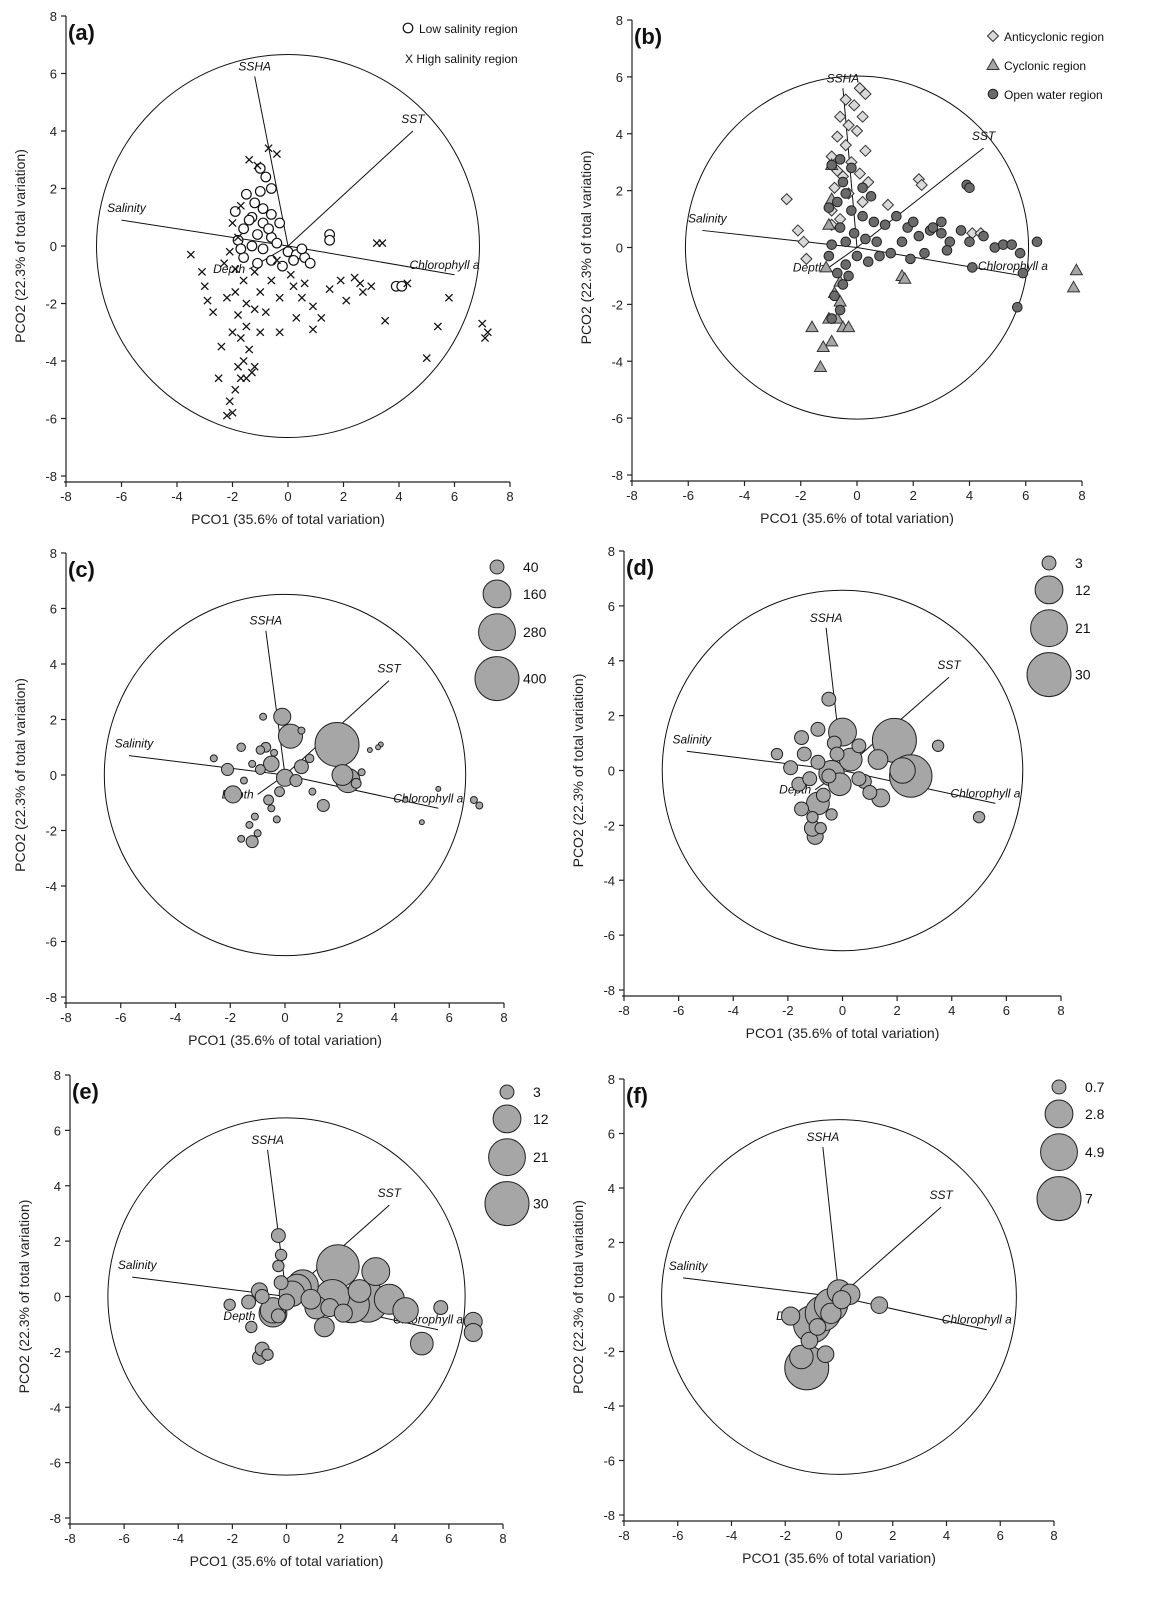 The height and width of the screenshot is (1602, 1150). What do you see at coordinates (1045, 66) in the screenshot?
I see `legend-label: Cyclonic region` at bounding box center [1045, 66].